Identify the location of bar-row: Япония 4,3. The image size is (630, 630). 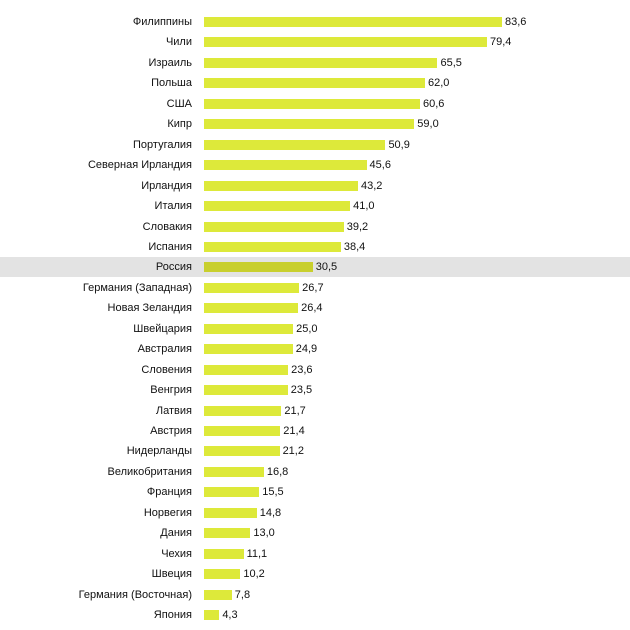
(315, 615).